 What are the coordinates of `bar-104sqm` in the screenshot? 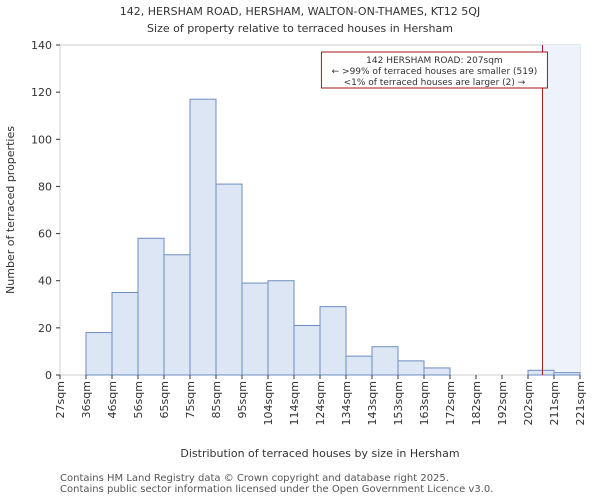 It's located at (281, 328).